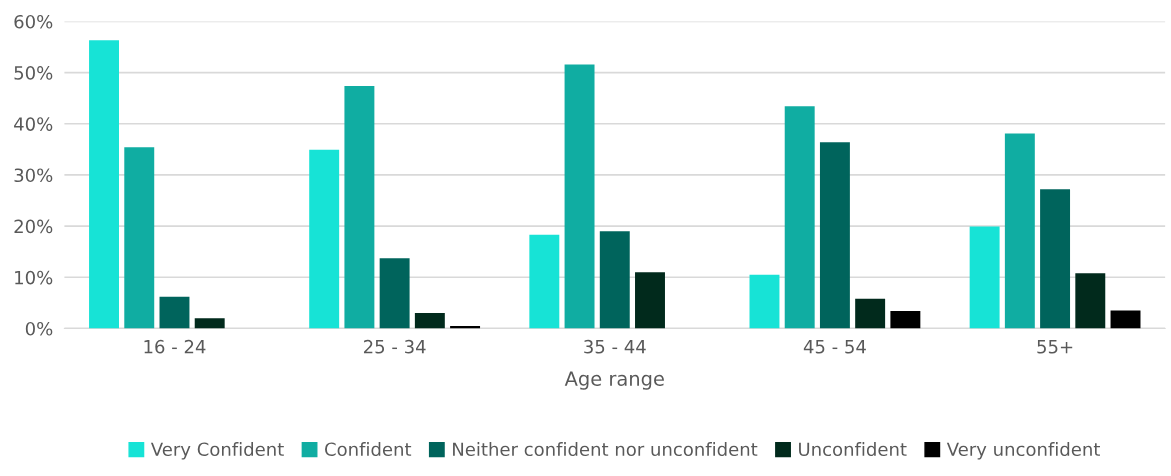  Describe the element at coordinates (33, 226) in the screenshot. I see `y-tick-label: 20%` at that location.